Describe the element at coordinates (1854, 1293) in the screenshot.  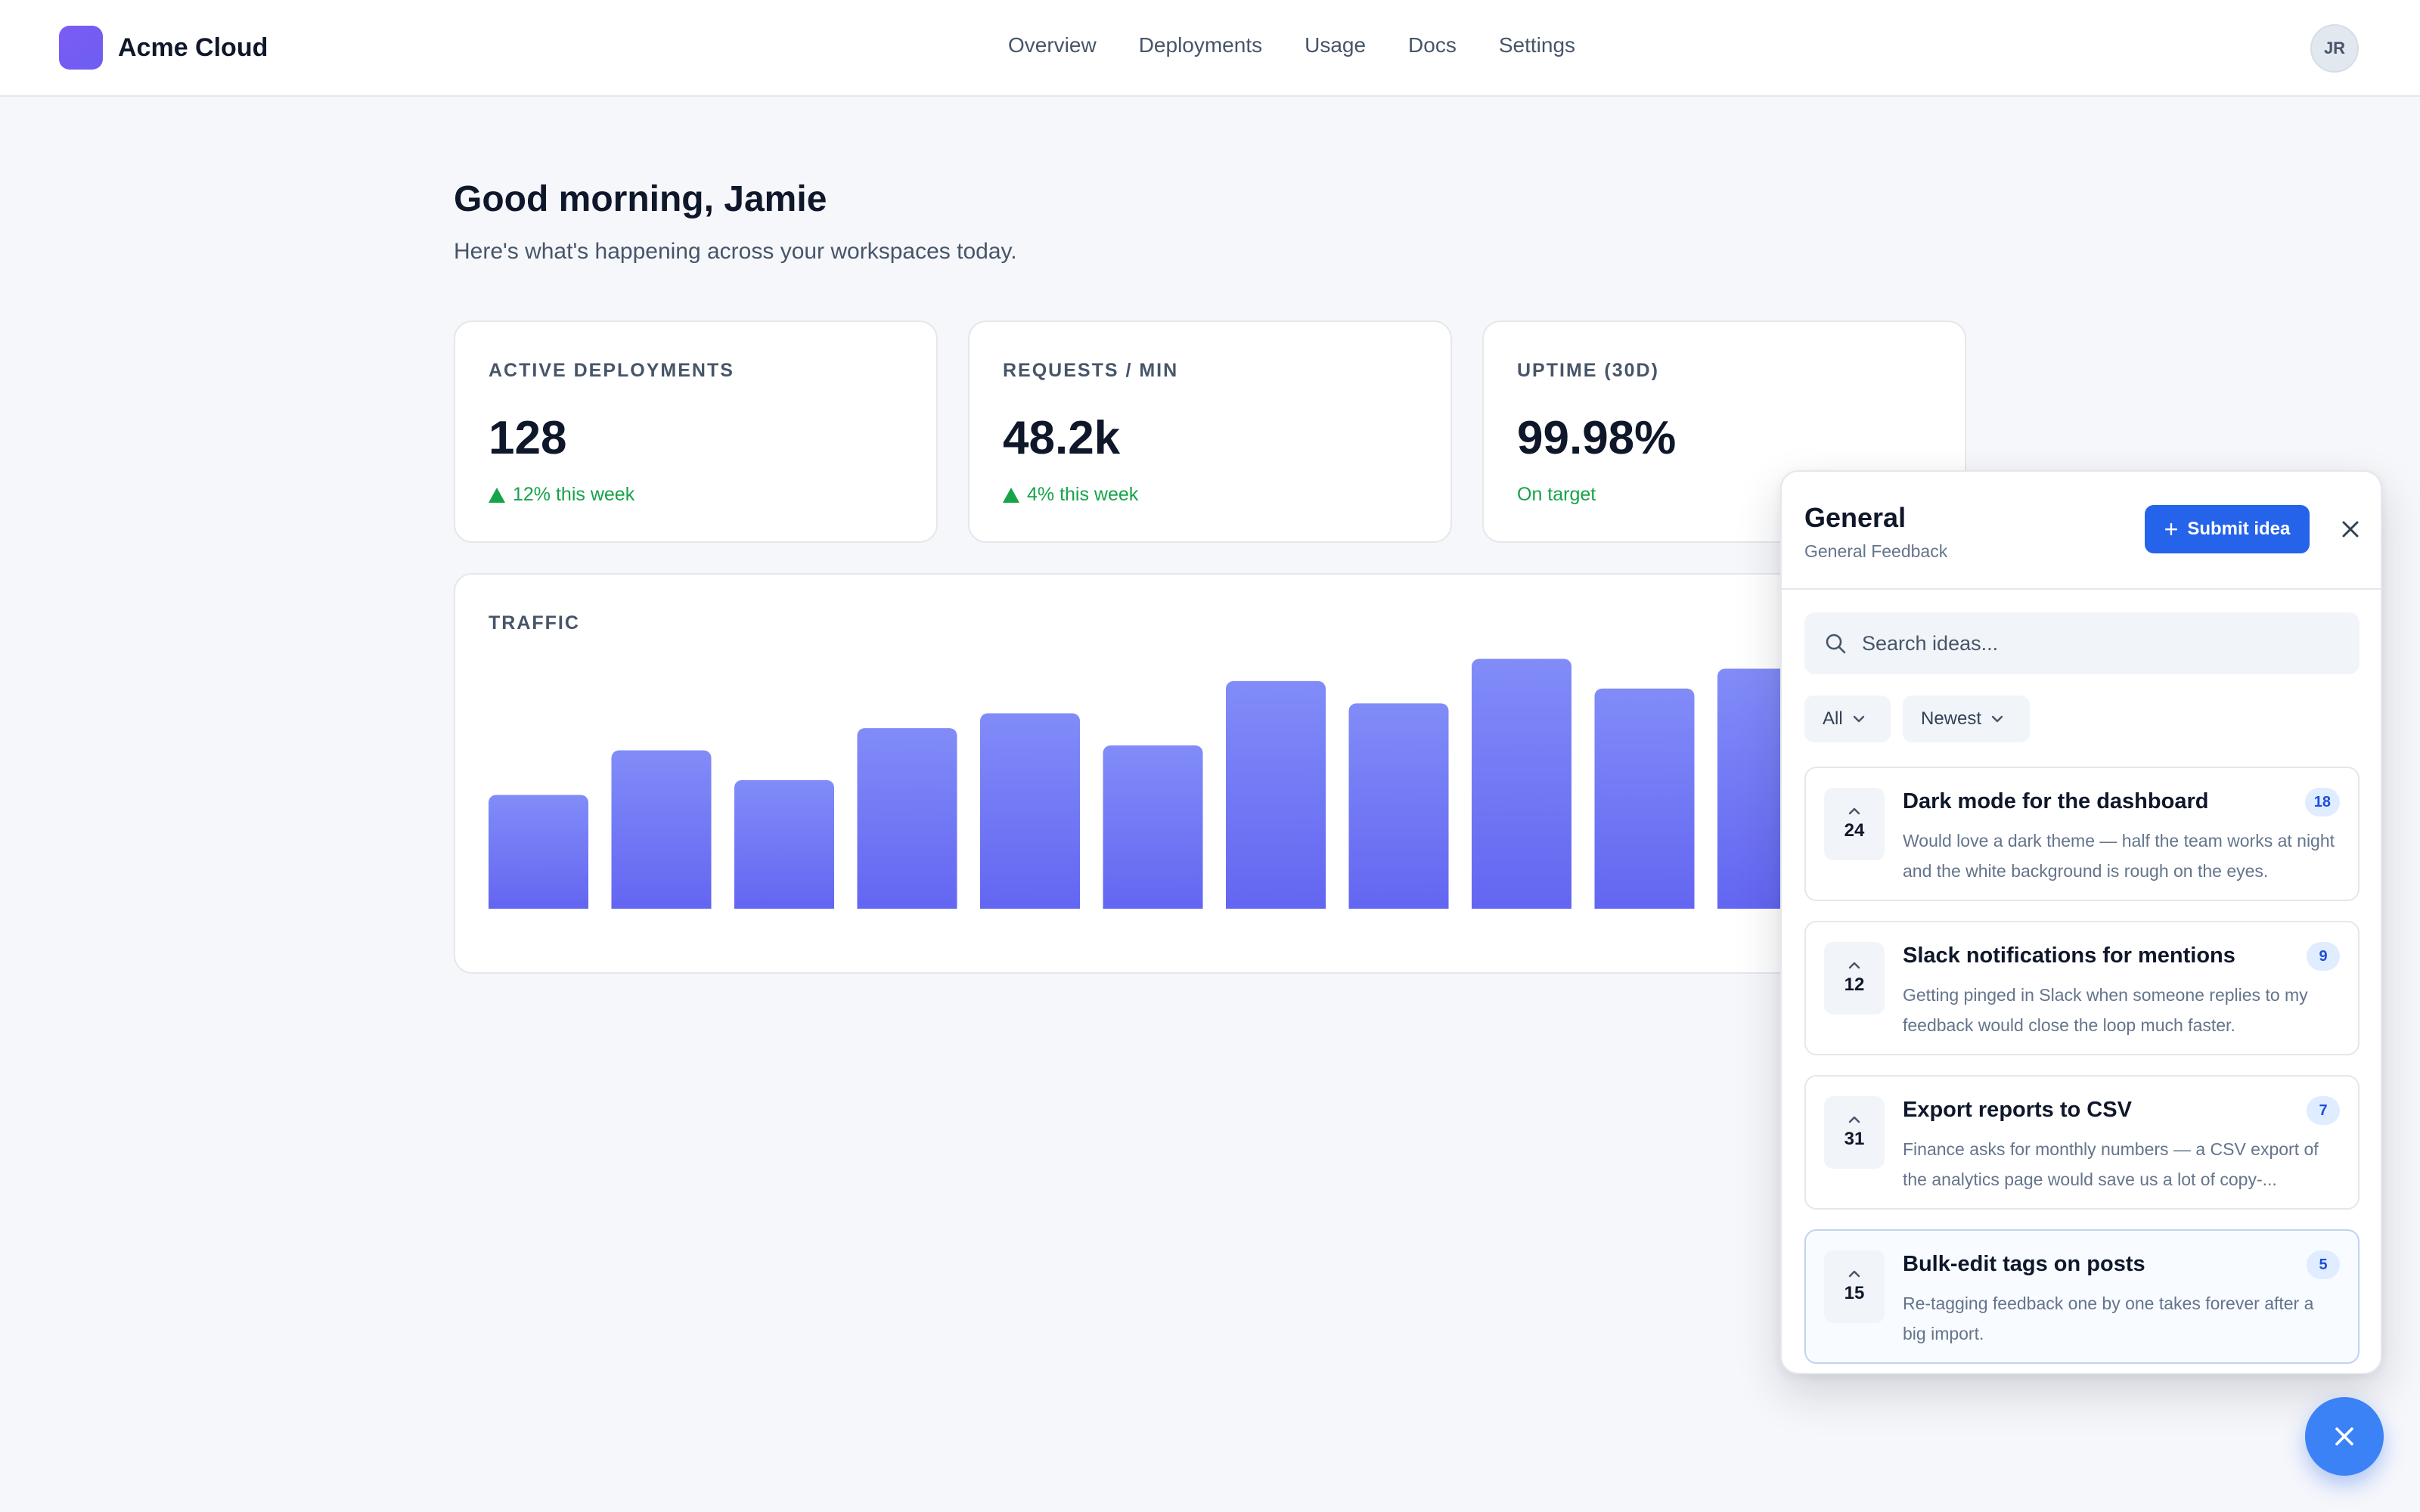
I see `vote-count: 15` at that location.